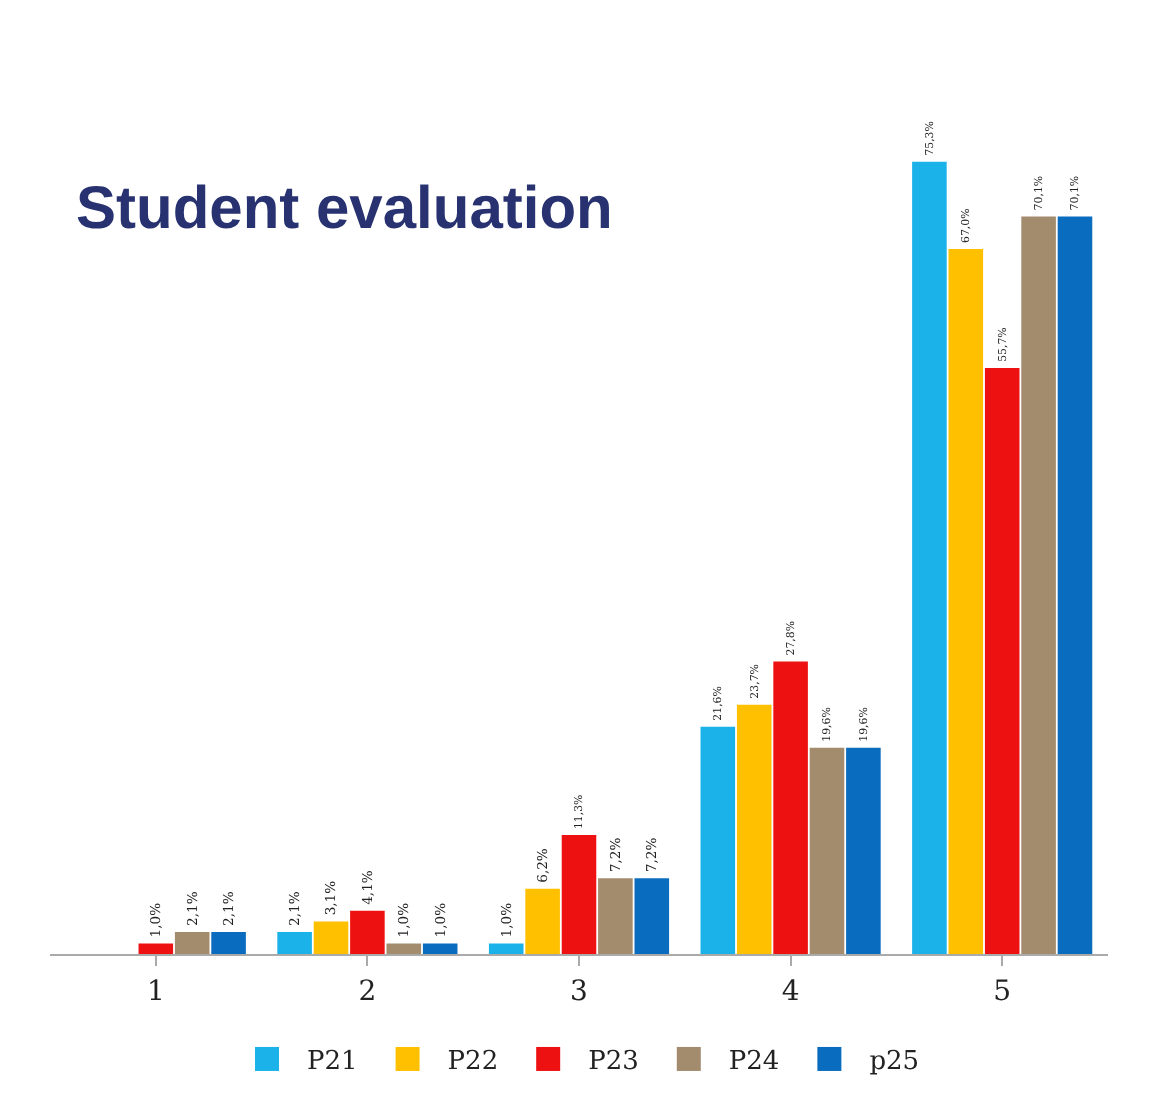  I want to click on legend-label: p25, so click(894, 1062).